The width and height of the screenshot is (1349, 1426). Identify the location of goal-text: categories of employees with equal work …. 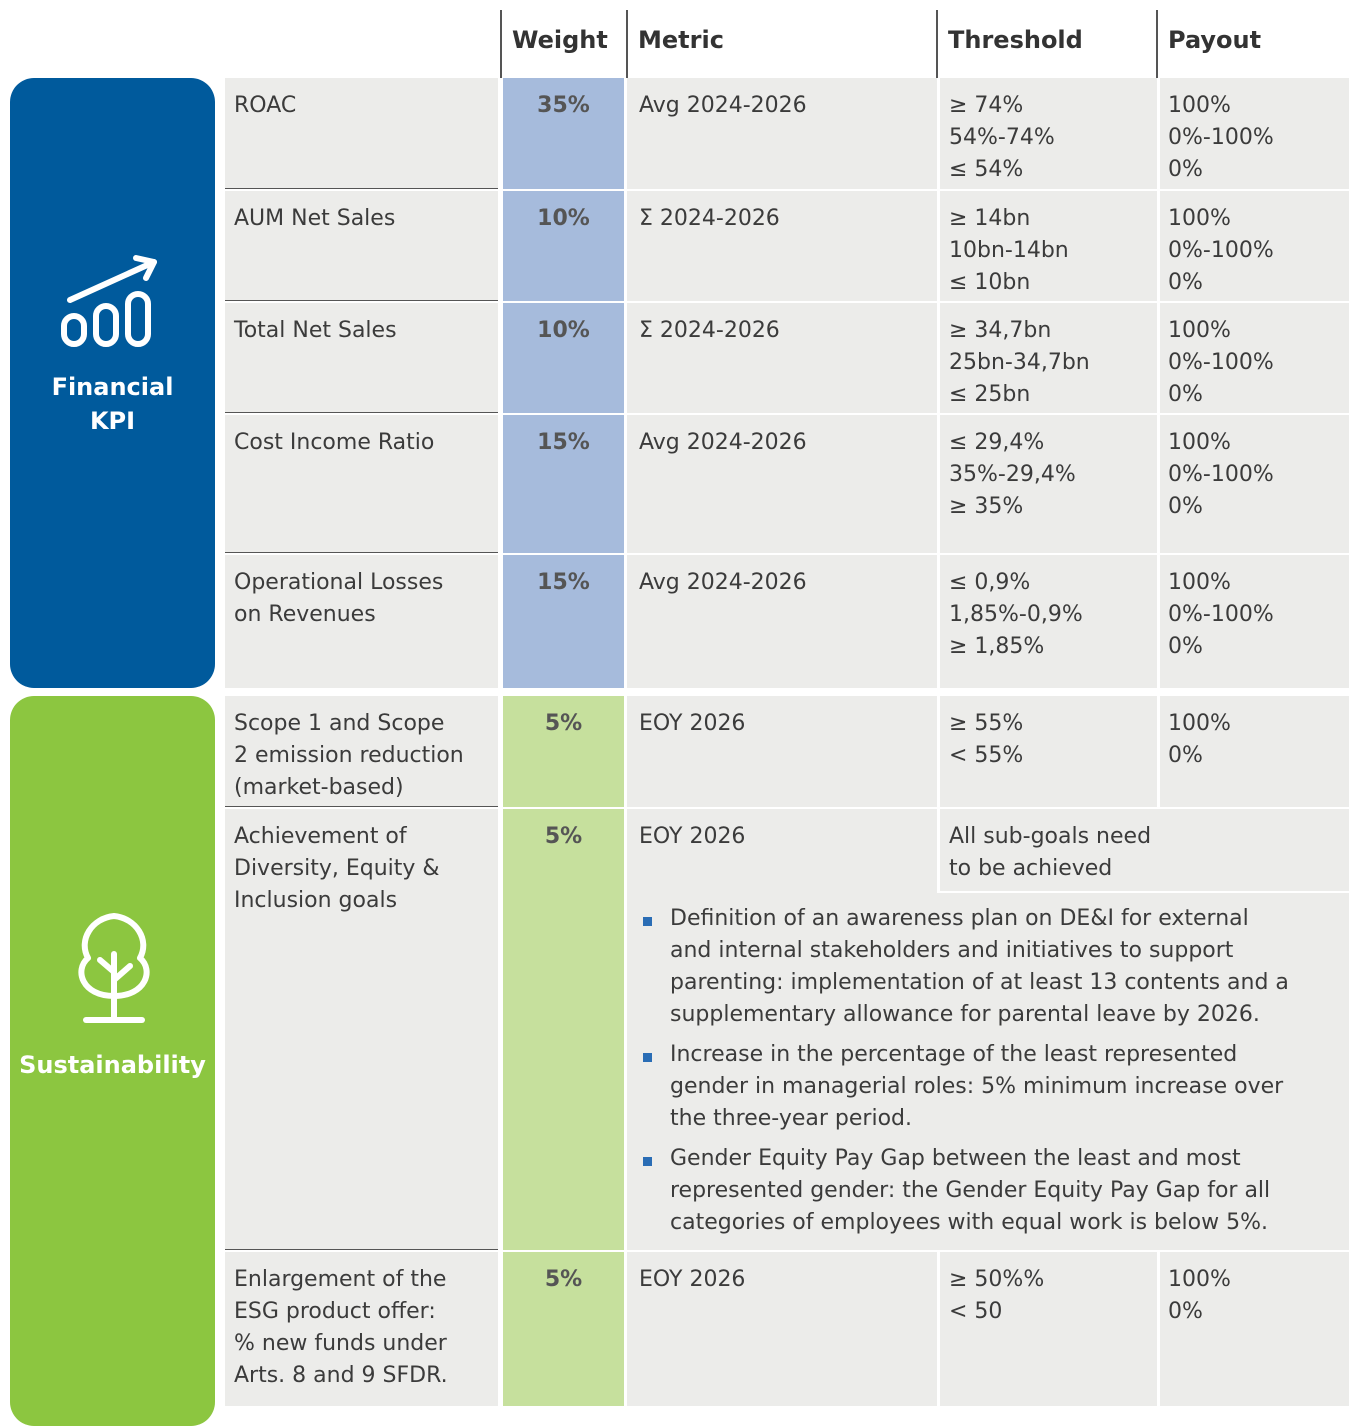
(969, 1222).